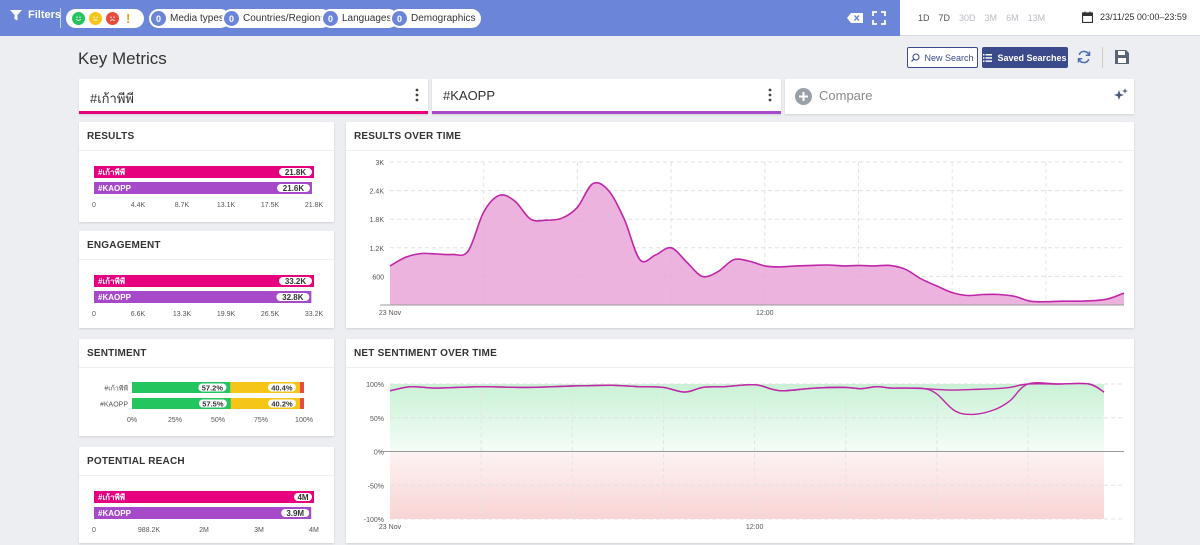 Image resolution: width=1200 pixels, height=545 pixels. Describe the element at coordinates (408, 136) in the screenshot. I see `card-title: RESULTS OVER TIME` at that location.